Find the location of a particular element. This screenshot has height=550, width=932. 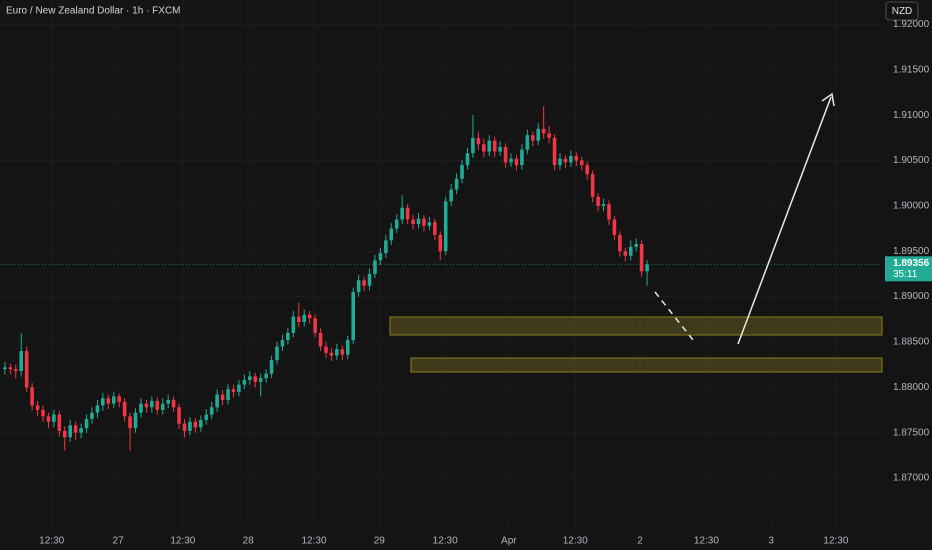

last-price-box is located at coordinates (908, 269).